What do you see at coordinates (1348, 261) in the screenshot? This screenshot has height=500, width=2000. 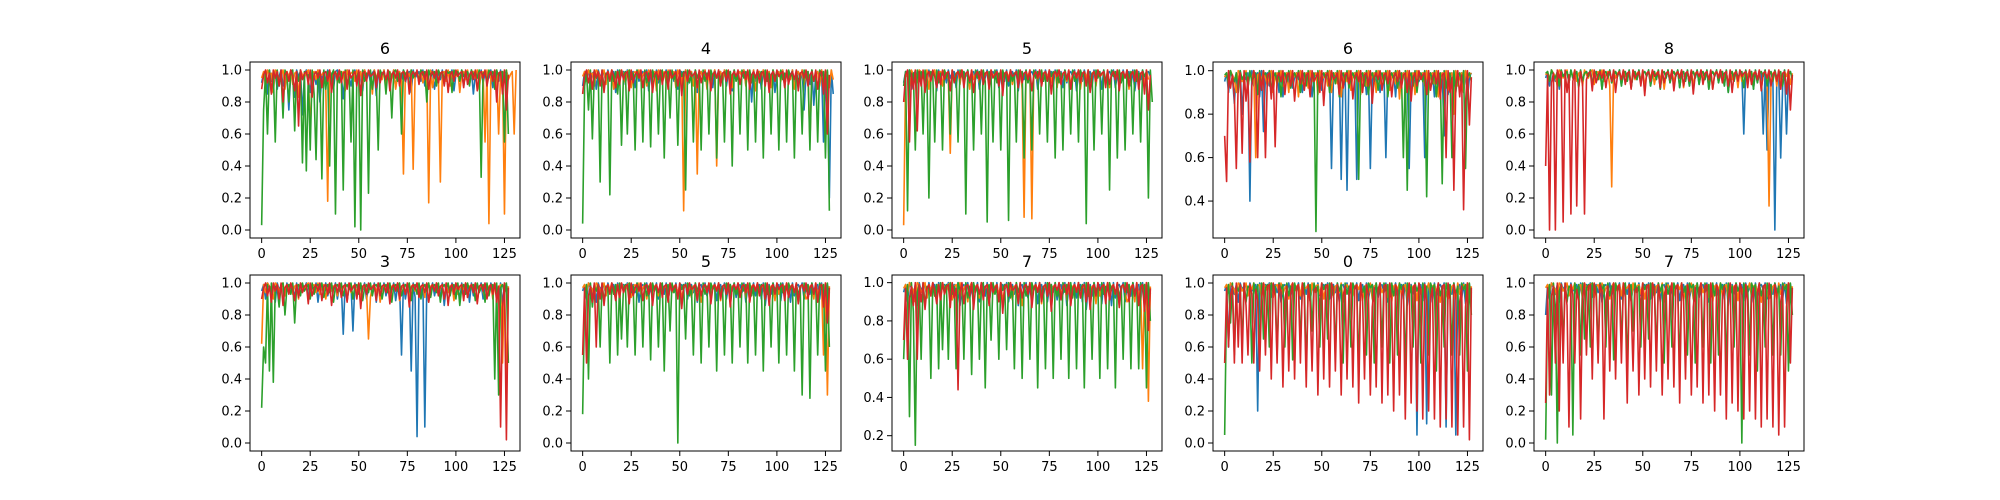 I see `subplot-title: 0` at bounding box center [1348, 261].